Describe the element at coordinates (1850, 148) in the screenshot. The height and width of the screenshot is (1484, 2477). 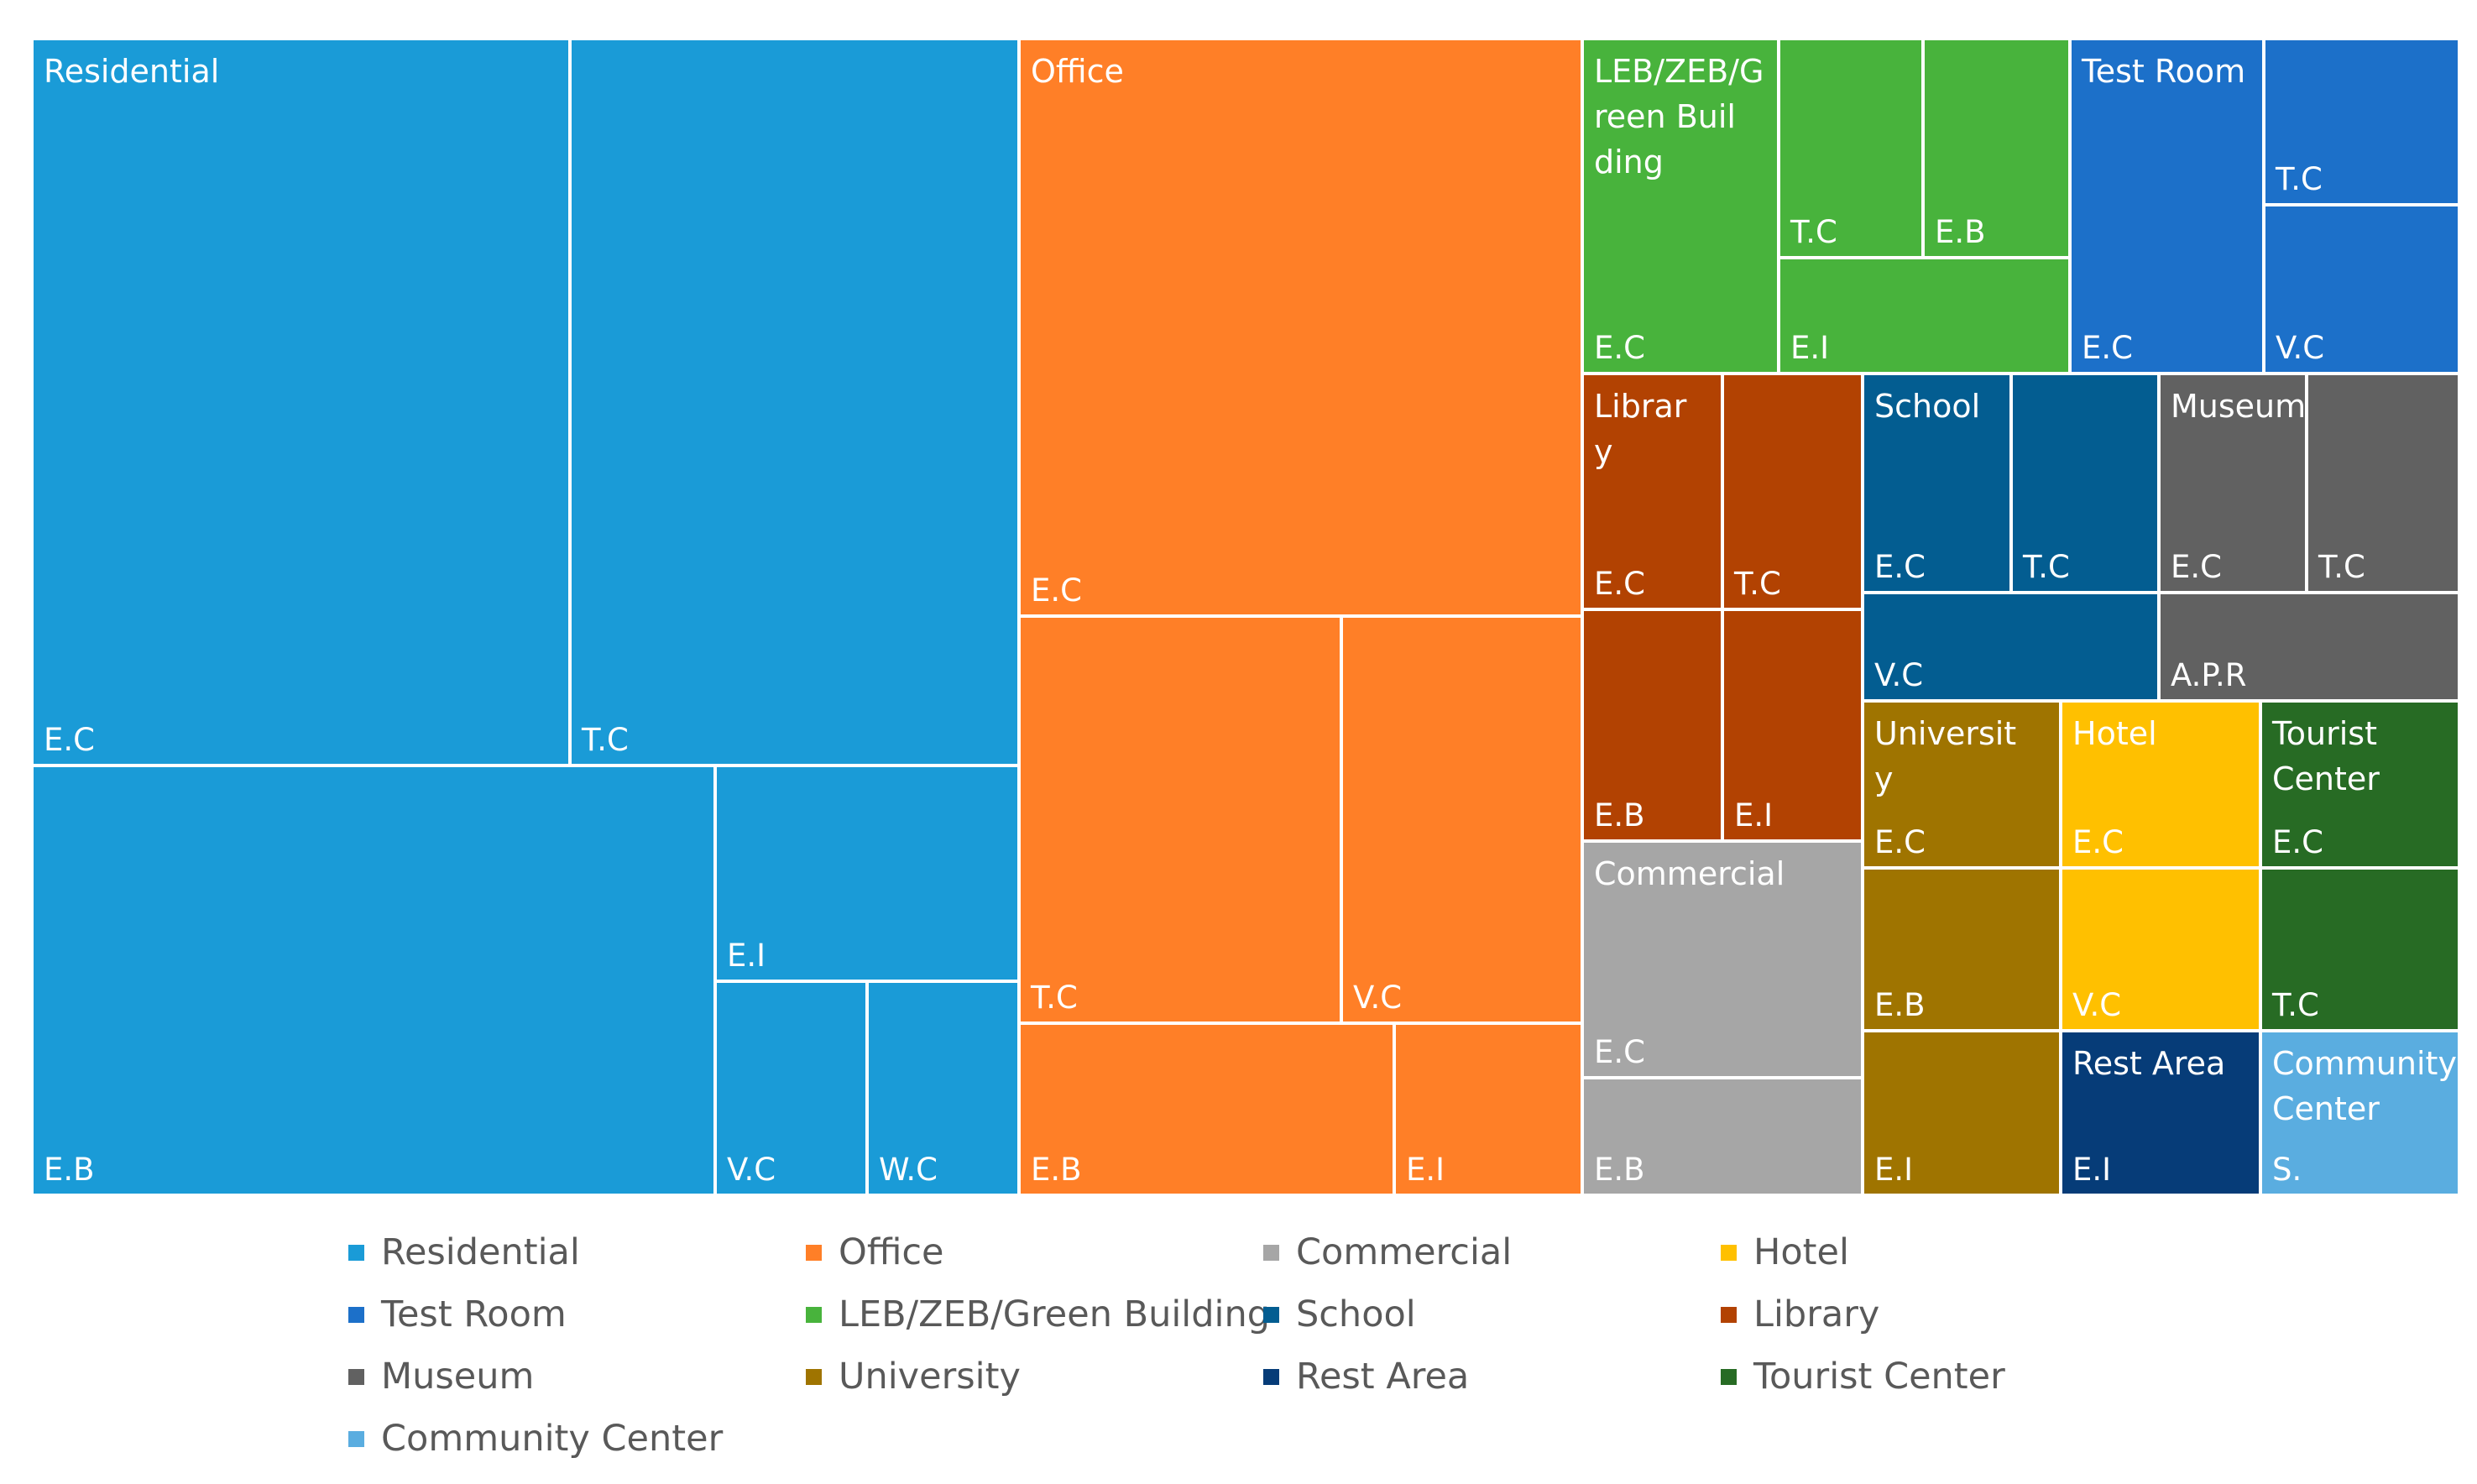
I see `tile-leb-zeb-green-building-t-c` at that location.